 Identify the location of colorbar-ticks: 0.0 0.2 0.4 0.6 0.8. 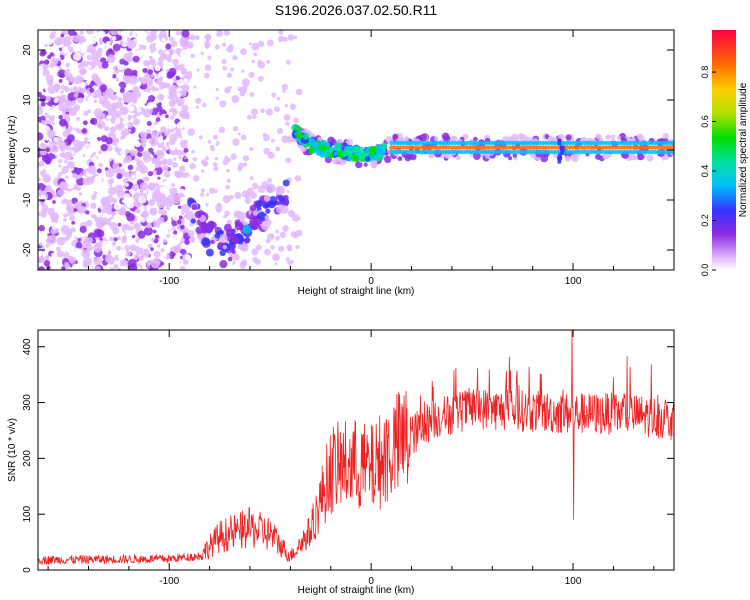
(708, 171).